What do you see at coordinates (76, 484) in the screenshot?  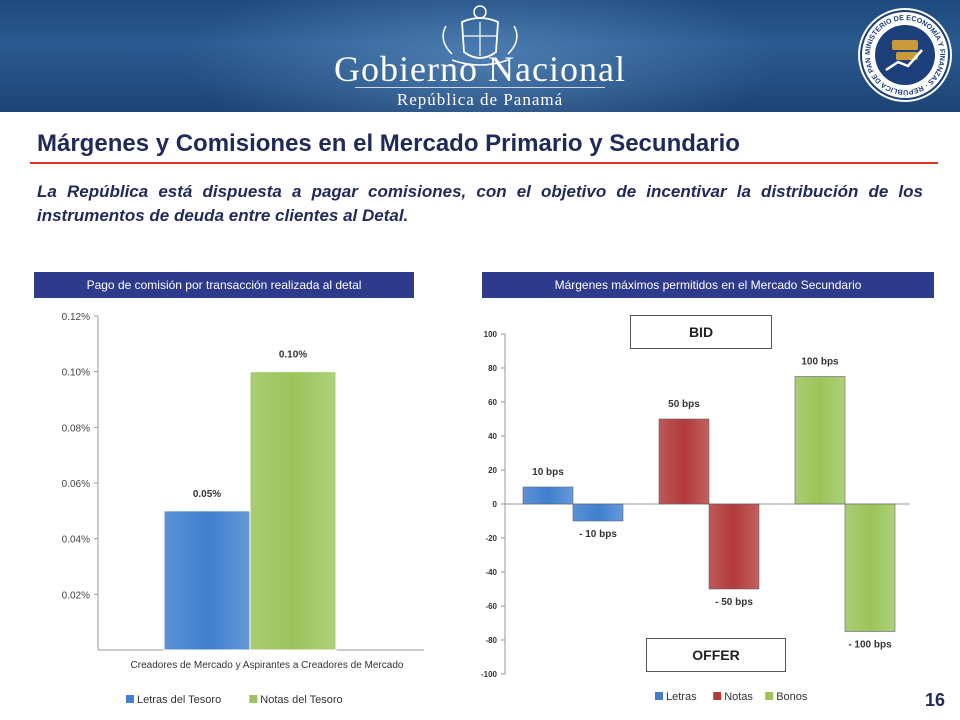 I see `y-tick-label: 0.06%` at bounding box center [76, 484].